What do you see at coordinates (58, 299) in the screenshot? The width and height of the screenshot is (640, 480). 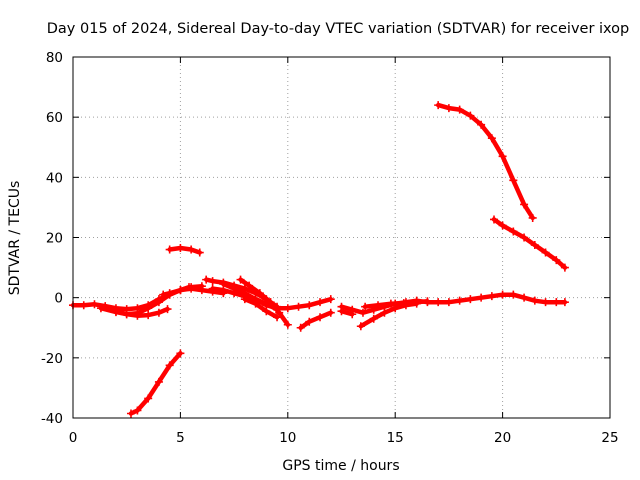 I see `y-tick-label: 0` at bounding box center [58, 299].